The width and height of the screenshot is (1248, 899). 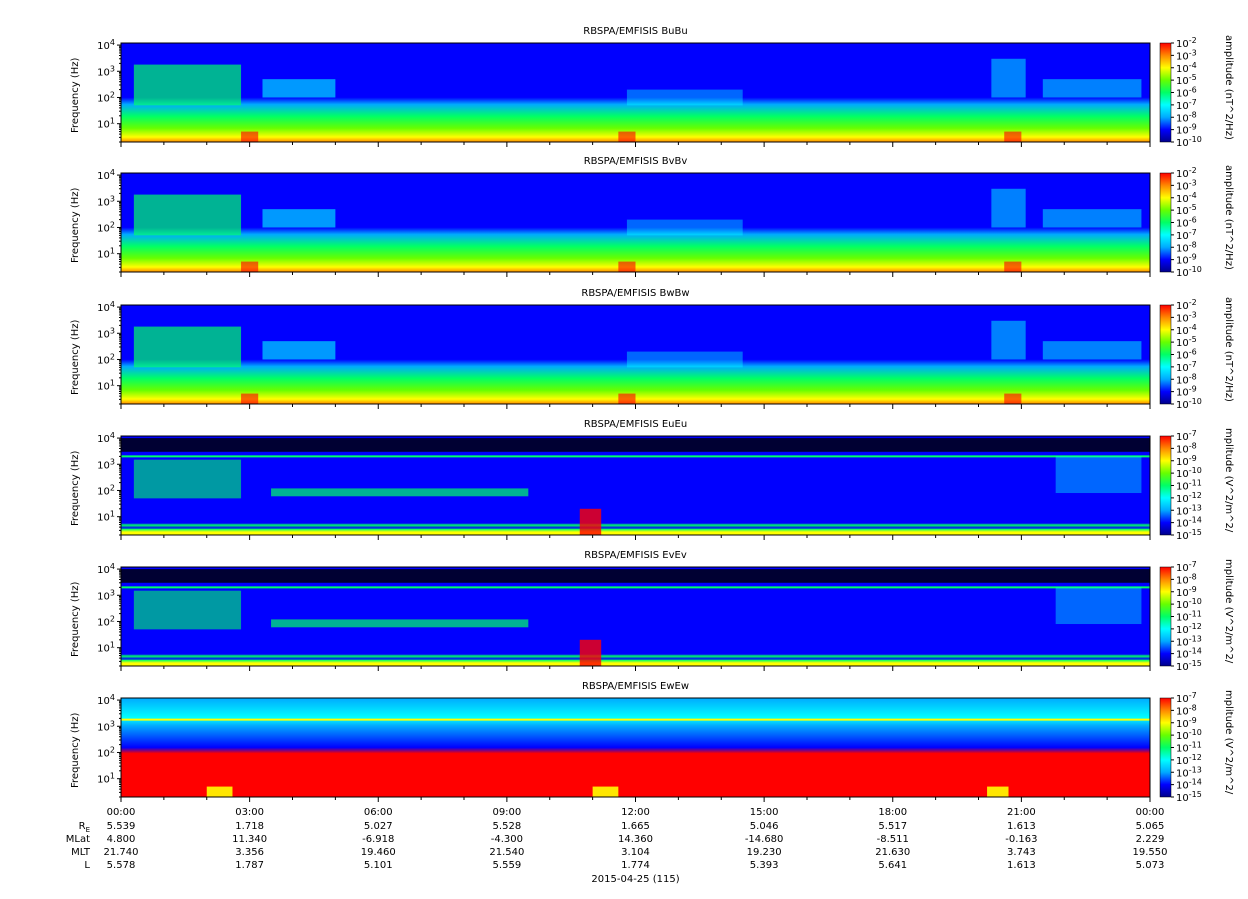 I want to click on ephemeris-value: 21.630, so click(x=893, y=852).